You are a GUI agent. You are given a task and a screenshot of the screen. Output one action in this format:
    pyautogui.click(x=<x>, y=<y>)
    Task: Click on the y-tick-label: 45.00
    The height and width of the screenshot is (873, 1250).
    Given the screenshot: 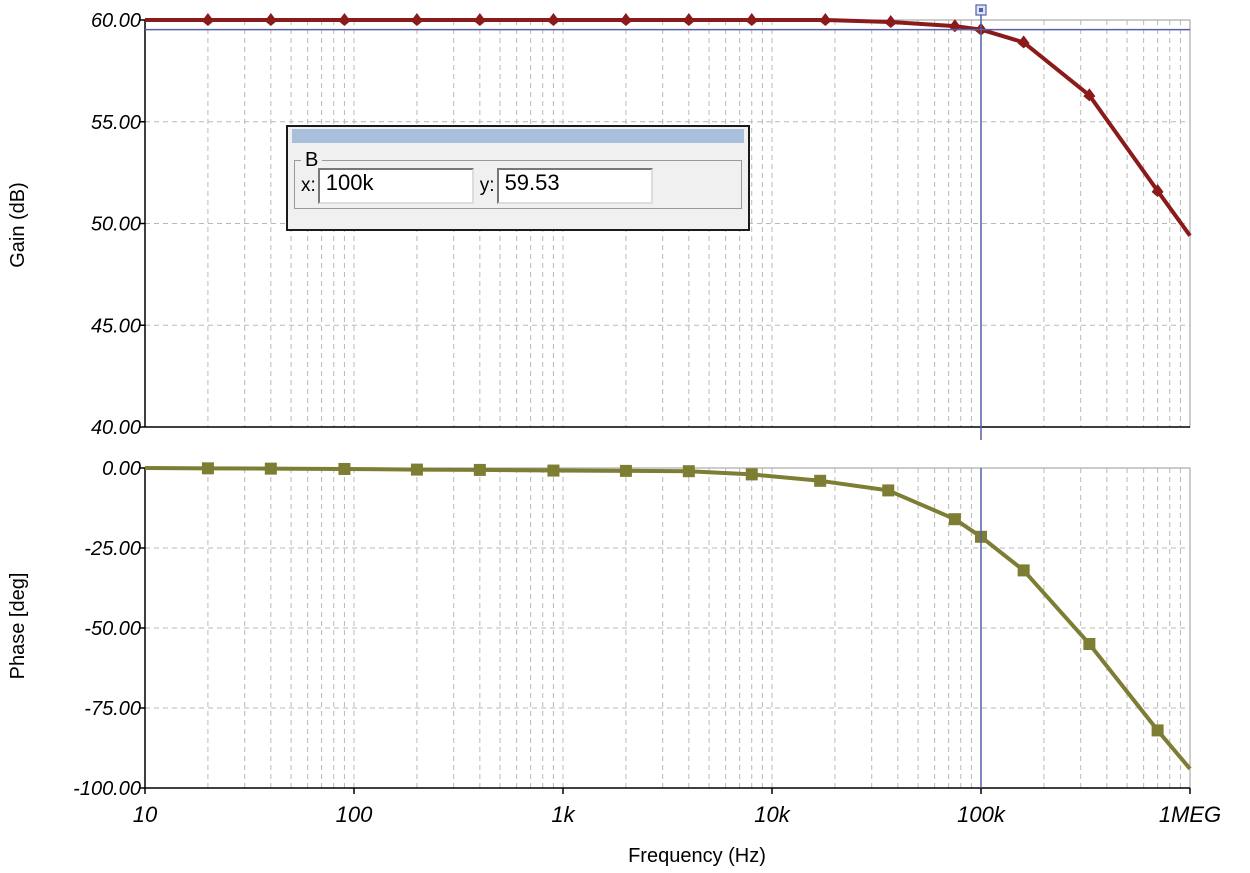 What is the action you would take?
    pyautogui.click(x=116, y=326)
    